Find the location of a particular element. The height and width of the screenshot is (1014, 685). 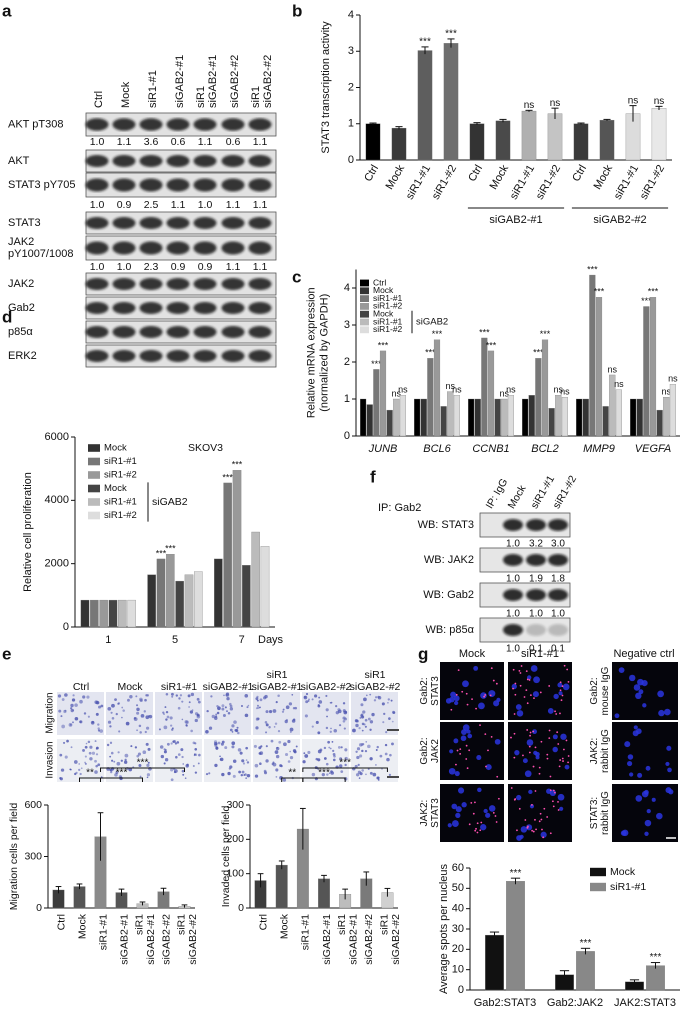

significance-label: ns is located at coordinates (451, 386).